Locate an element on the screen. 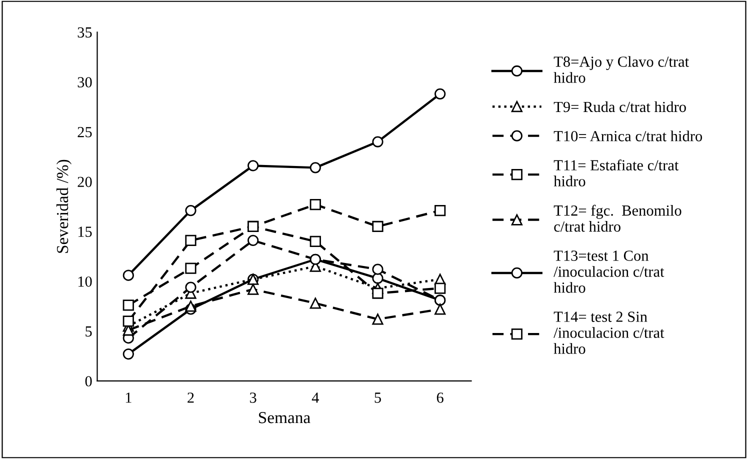  legend-label: T10= Arnica c/trat hidro is located at coordinates (628, 136).